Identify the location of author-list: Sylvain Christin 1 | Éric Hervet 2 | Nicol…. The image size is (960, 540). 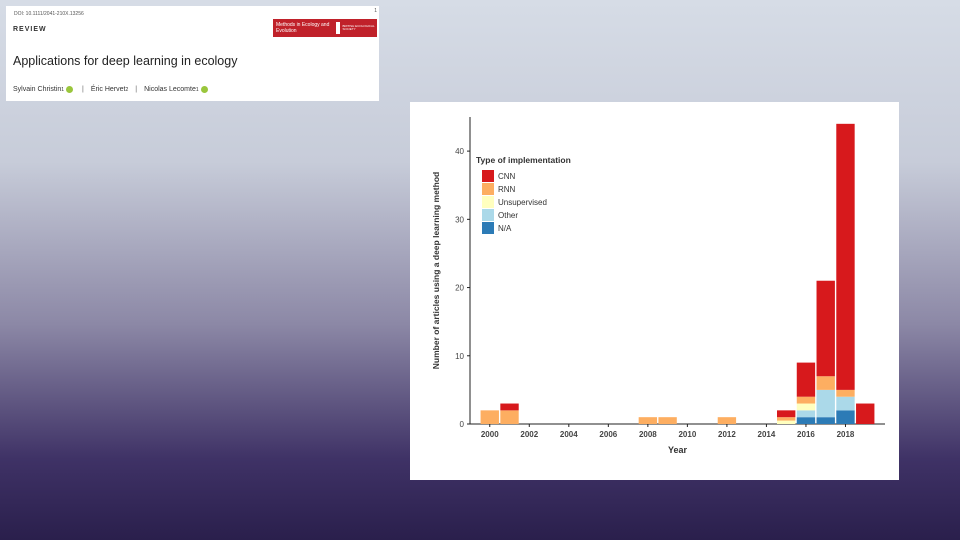
(111, 89).